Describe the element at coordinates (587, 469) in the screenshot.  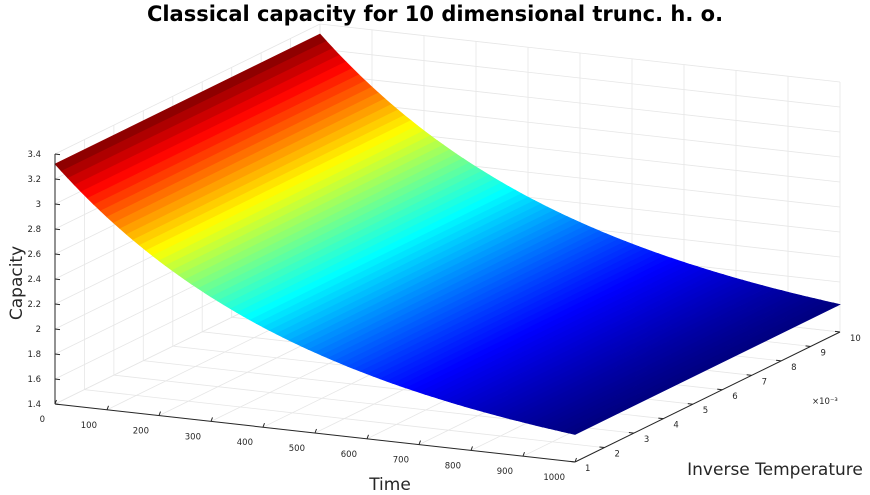
I see `y-tick-label: 1` at that location.